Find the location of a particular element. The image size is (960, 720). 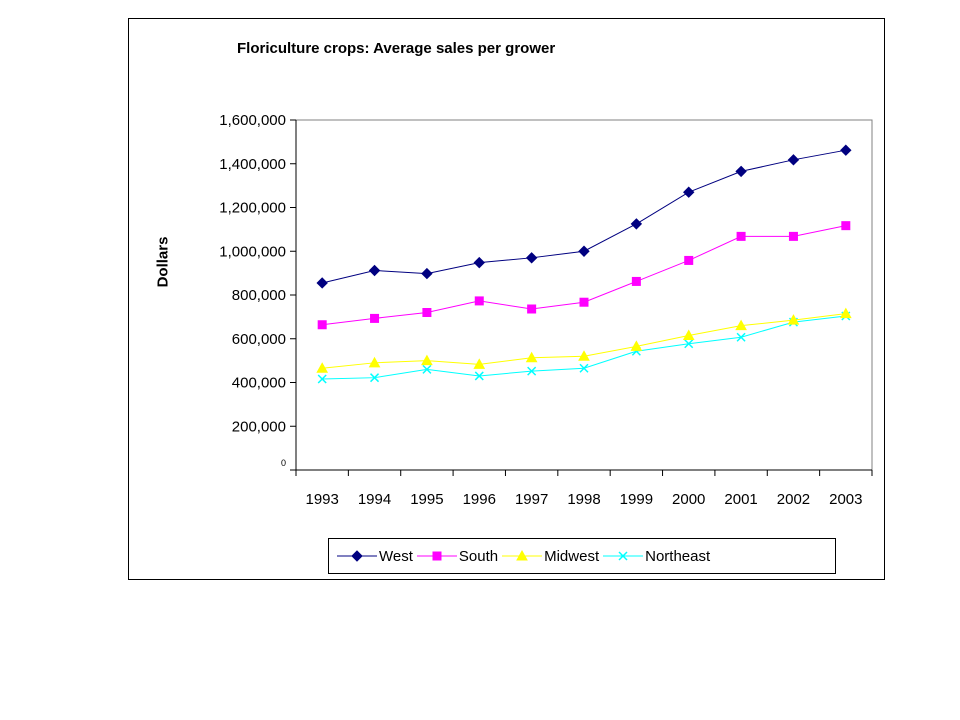

legend-label: South is located at coordinates (478, 556).